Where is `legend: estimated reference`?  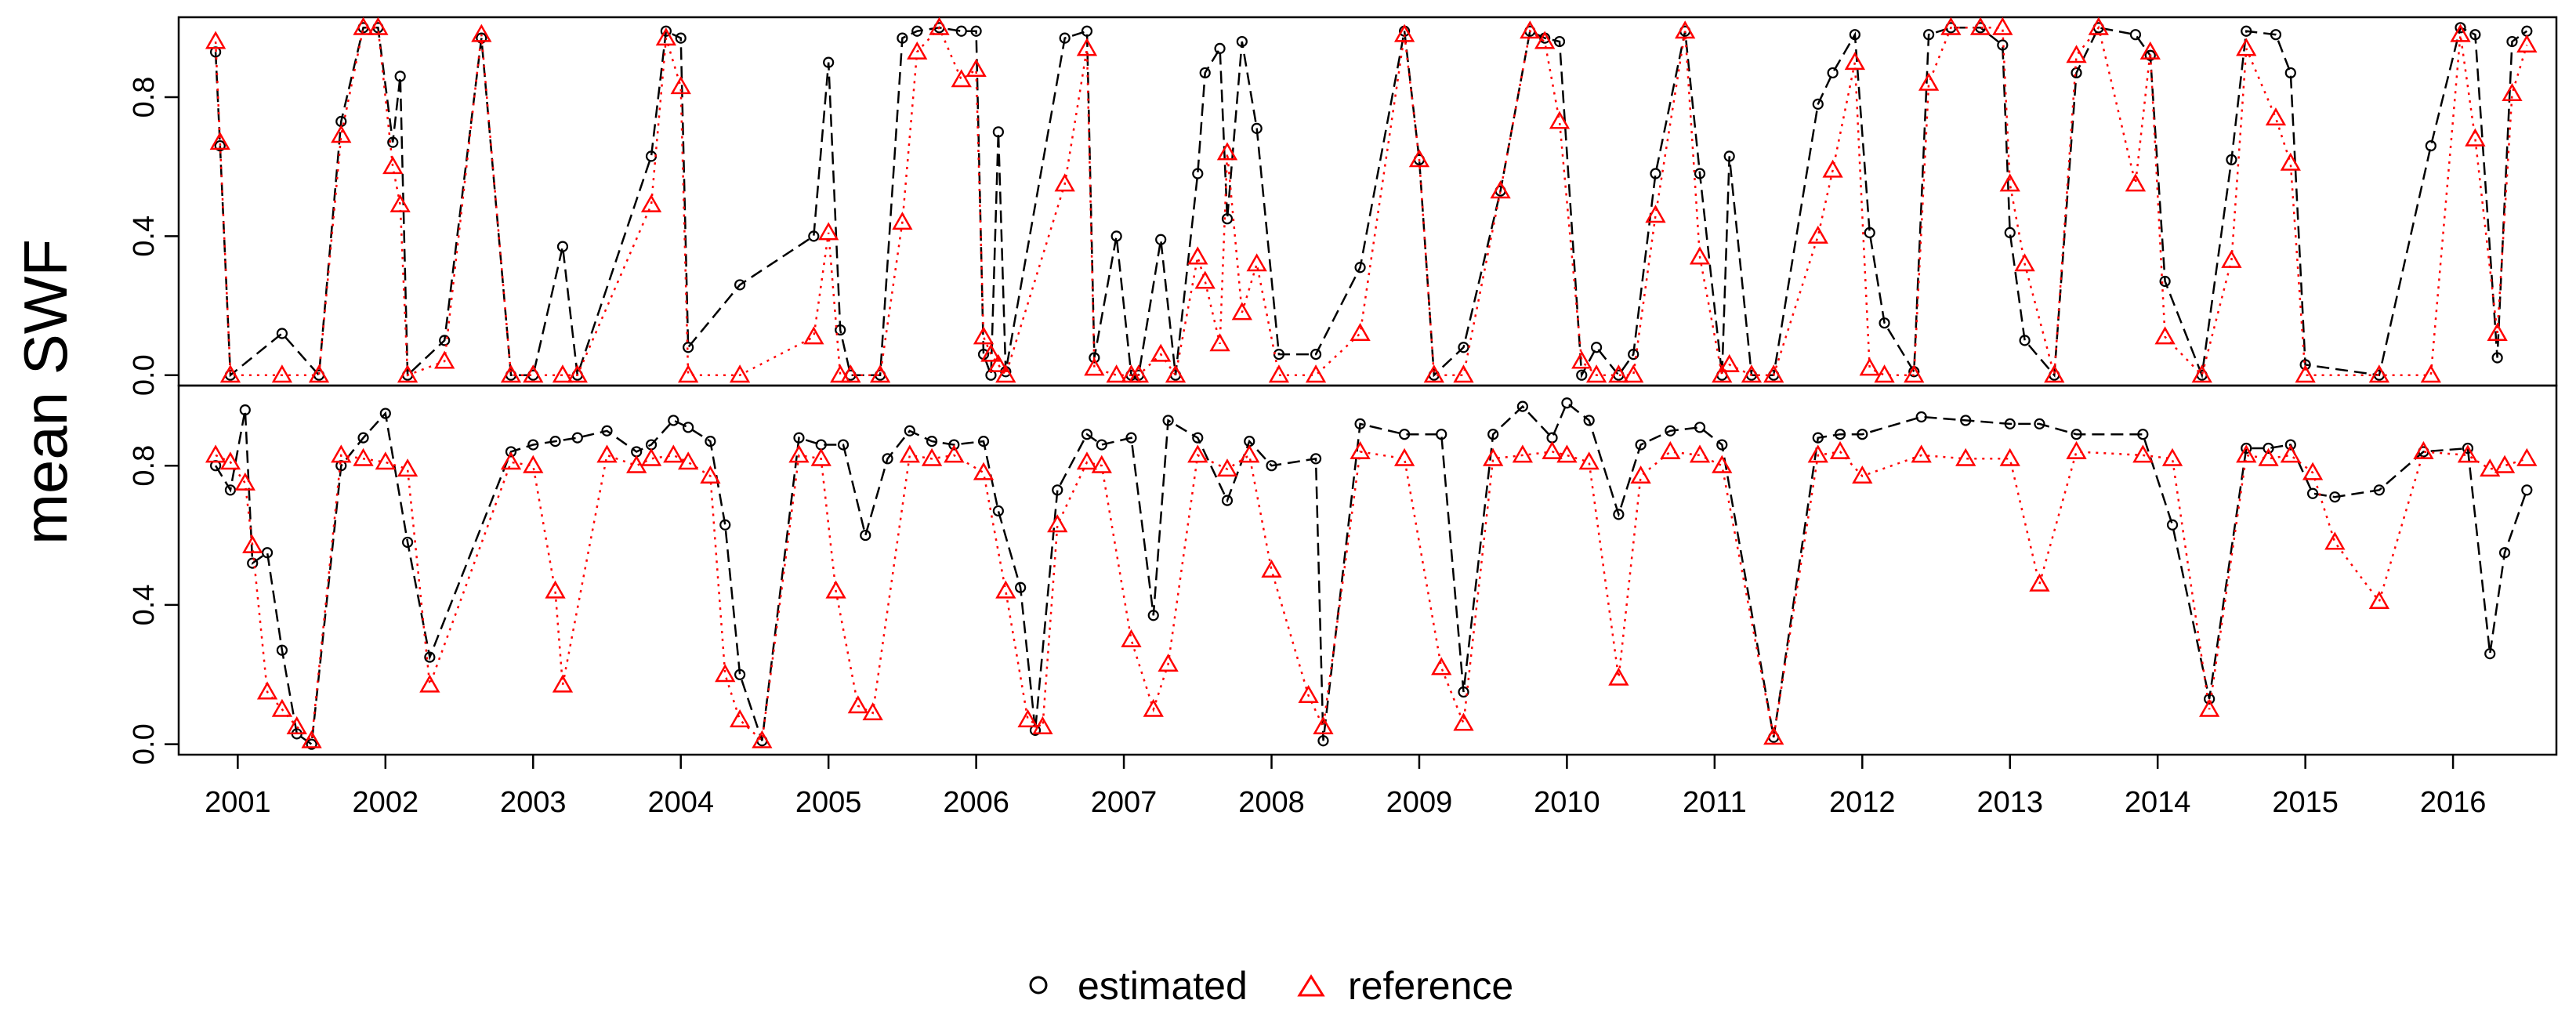
legend: estimated reference is located at coordinates (1271, 986).